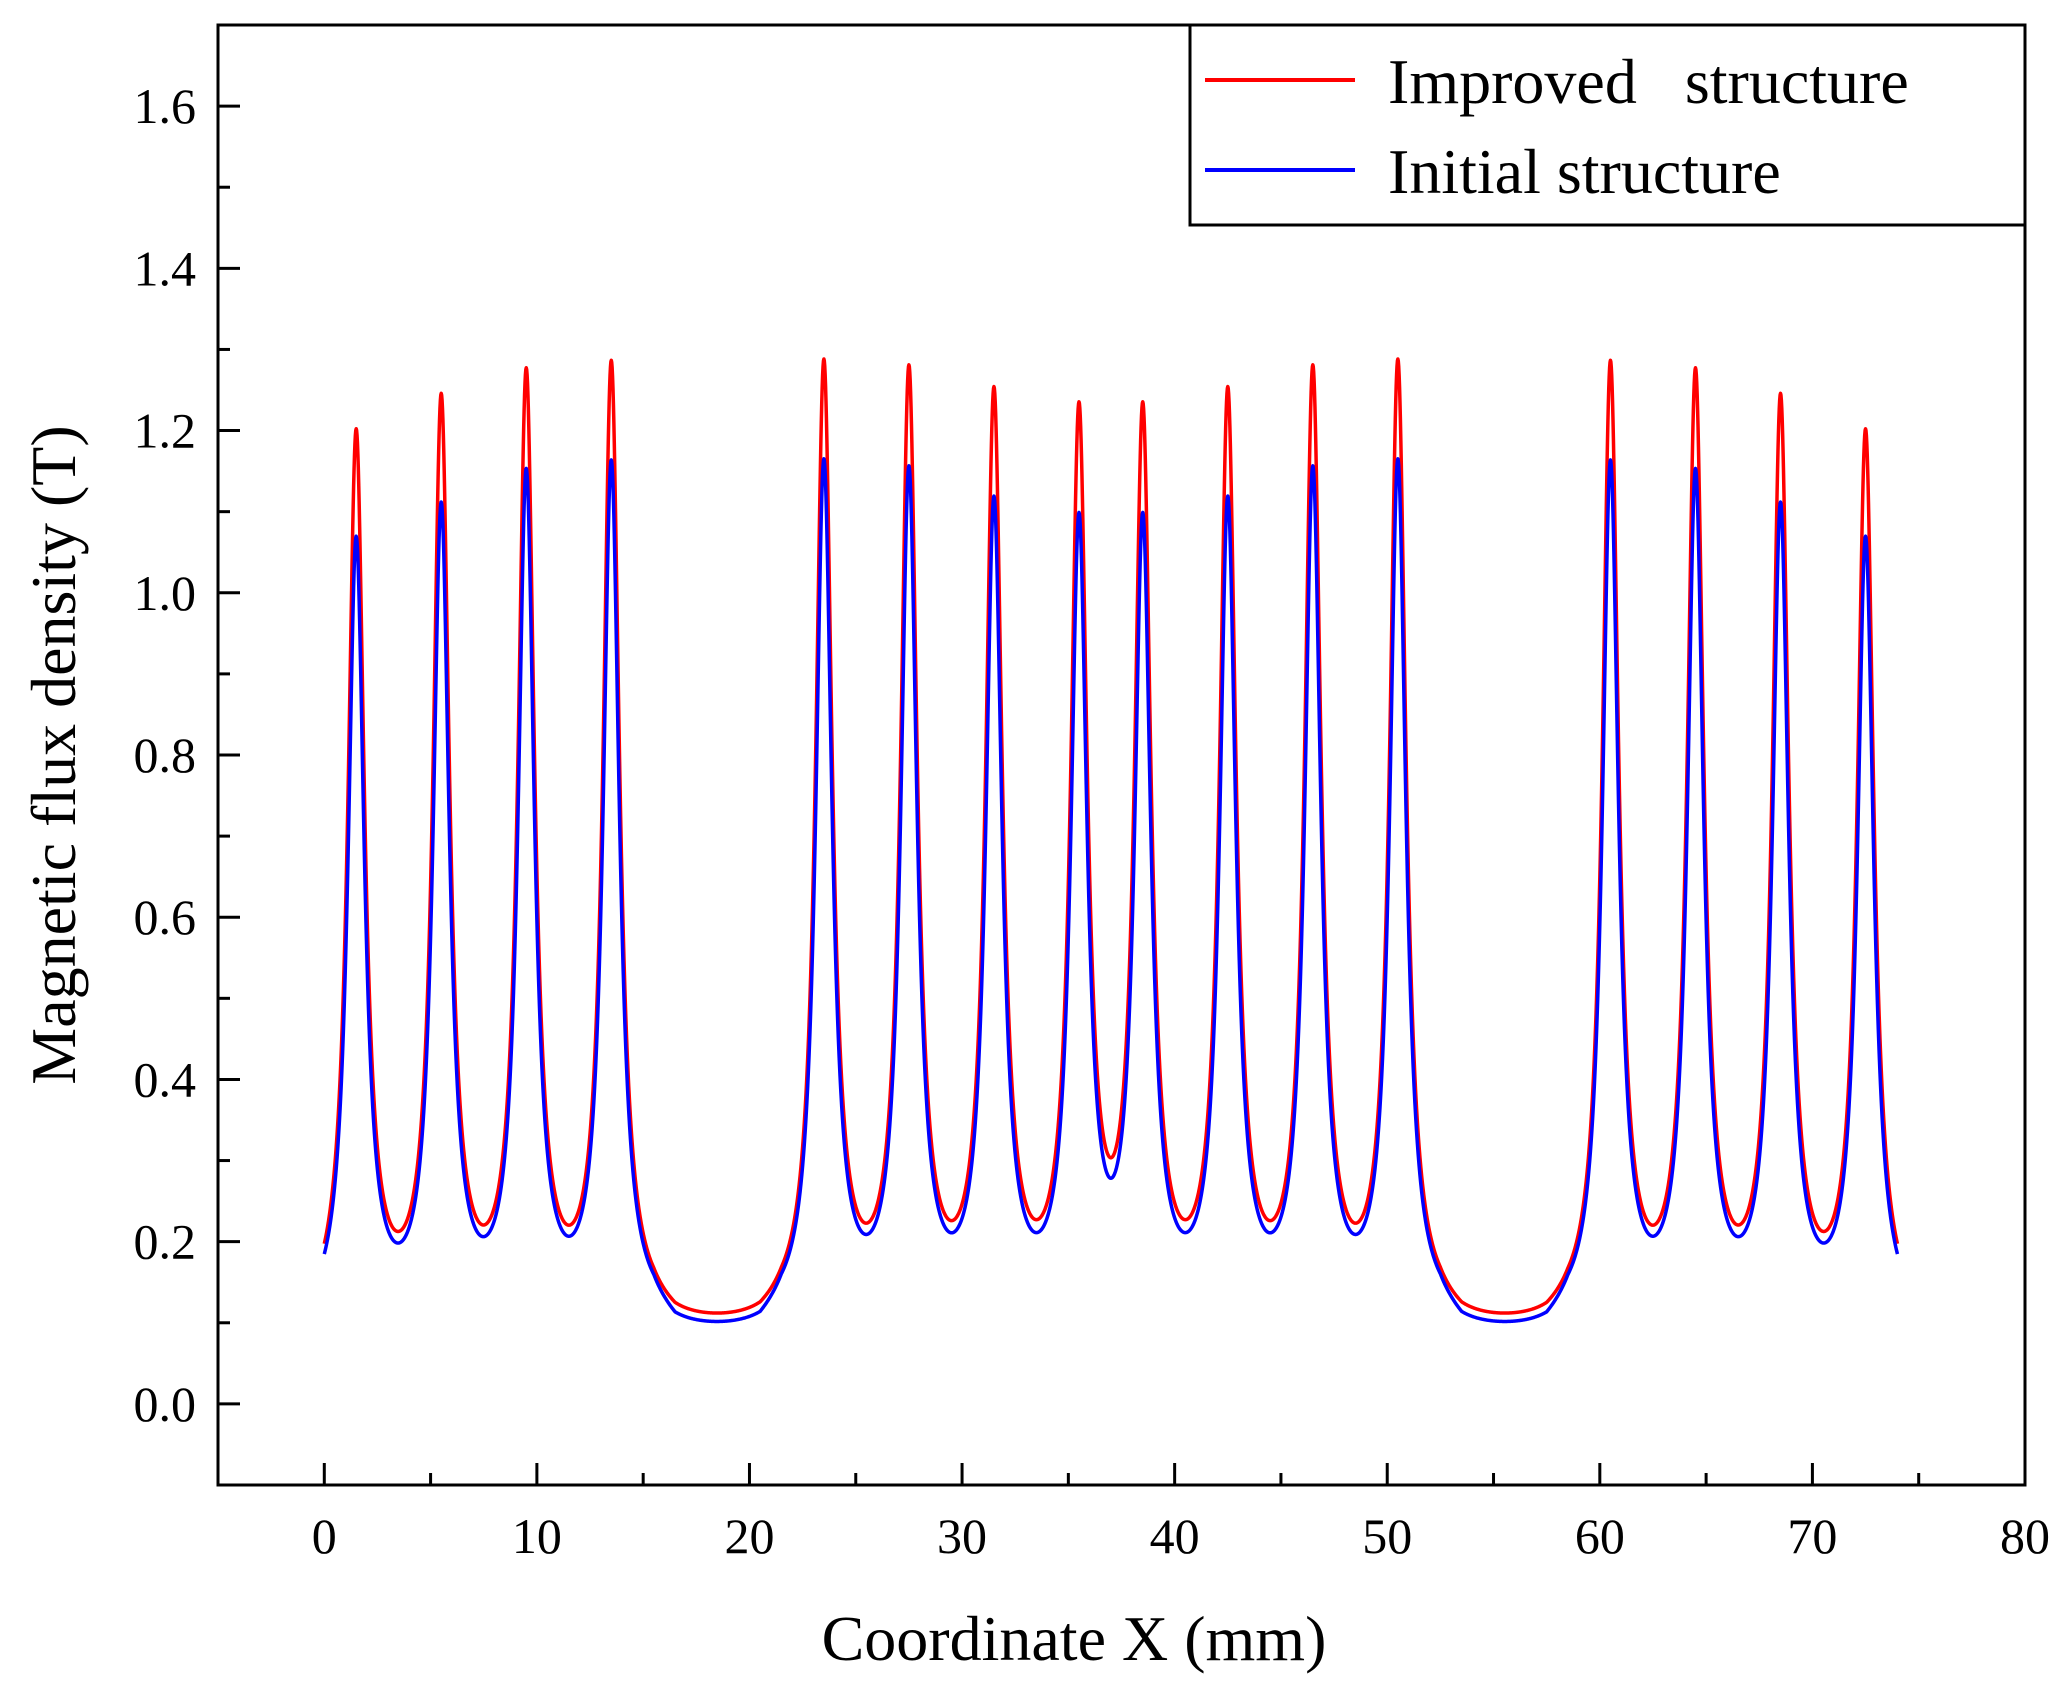 The height and width of the screenshot is (1697, 2069). What do you see at coordinates (165, 431) in the screenshot?
I see `y-tick-label: 1.2` at bounding box center [165, 431].